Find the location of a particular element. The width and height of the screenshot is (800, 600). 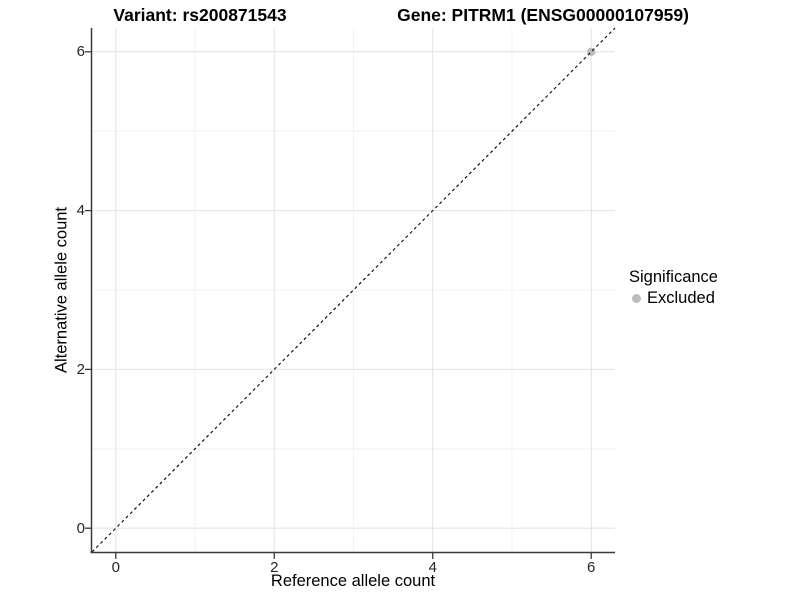

y-tick-label: 0 is located at coordinates (80, 528).